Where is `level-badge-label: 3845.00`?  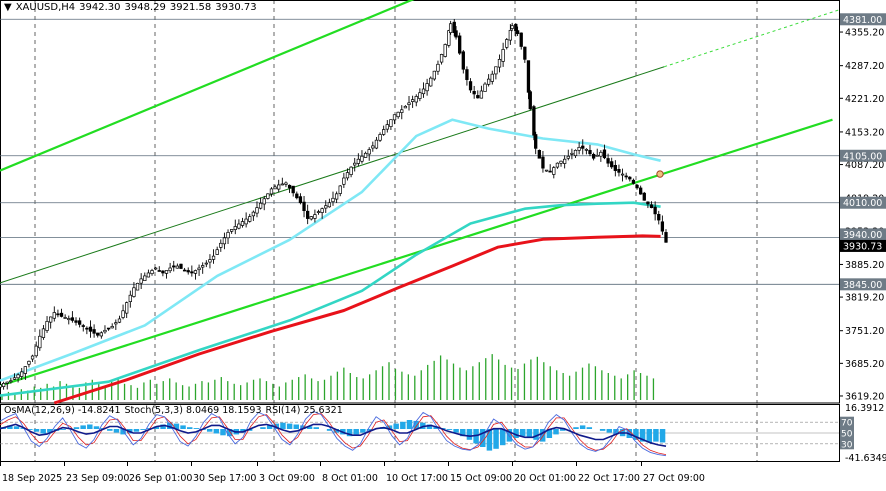
level-badge-label: 3845.00 is located at coordinates (862, 285).